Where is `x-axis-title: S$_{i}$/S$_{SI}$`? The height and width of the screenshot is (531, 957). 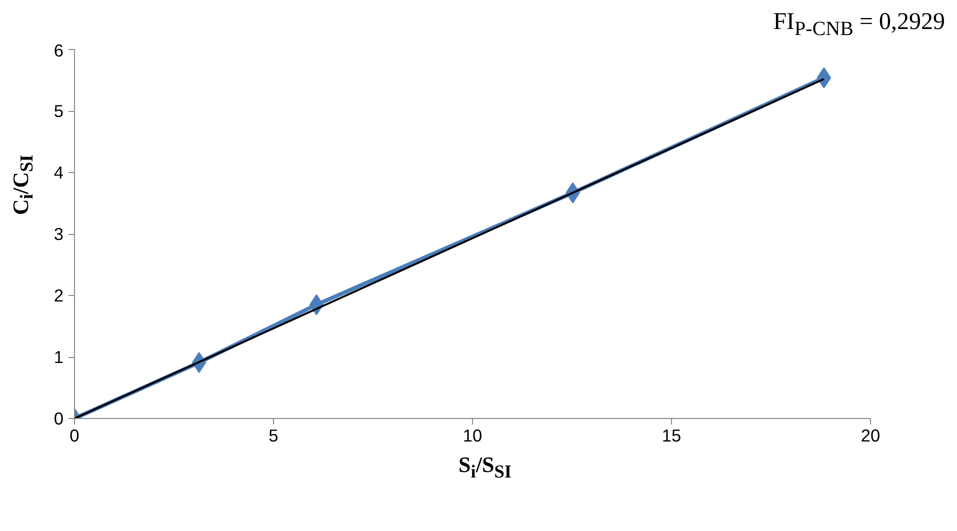 x-axis-title: S$_{i}$/S$_{SI}$ is located at coordinates (485, 467).